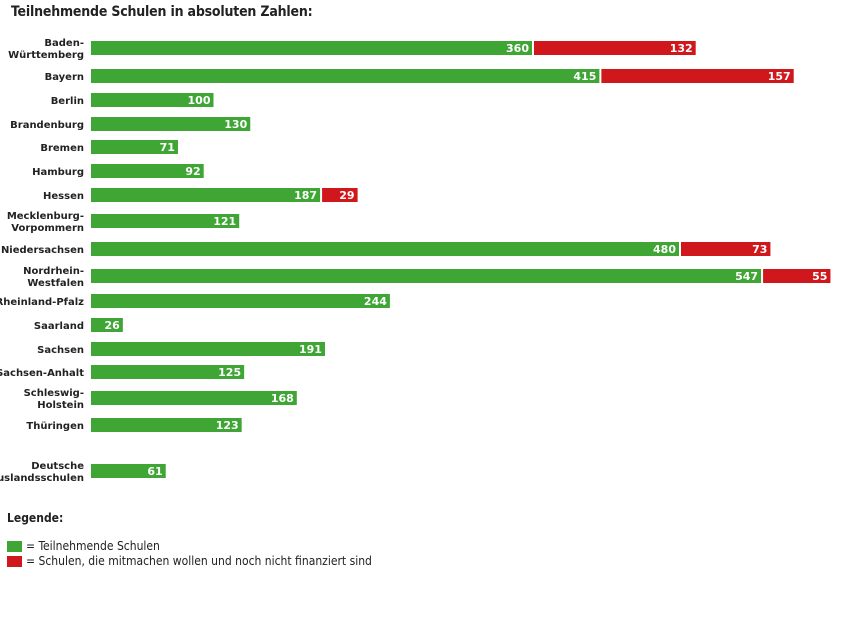  Describe the element at coordinates (47, 228) in the screenshot. I see `category-label: Vorpommern` at that location.